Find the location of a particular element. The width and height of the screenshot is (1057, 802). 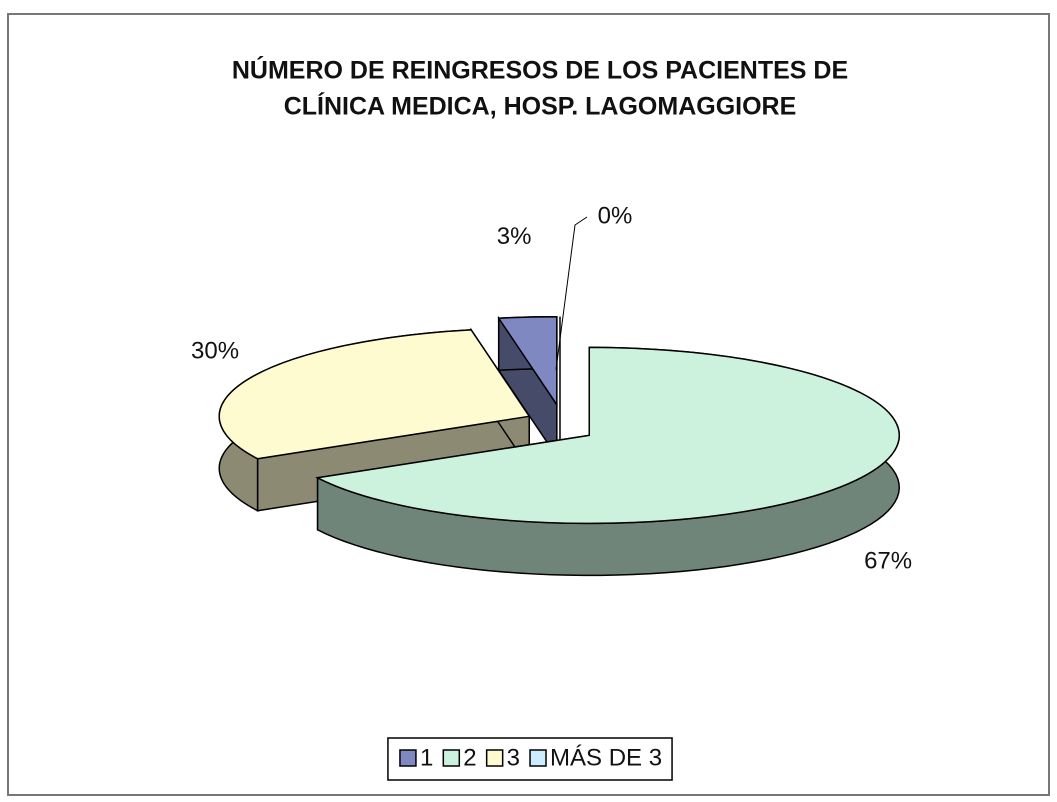

data-label: 3% is located at coordinates (514, 236).